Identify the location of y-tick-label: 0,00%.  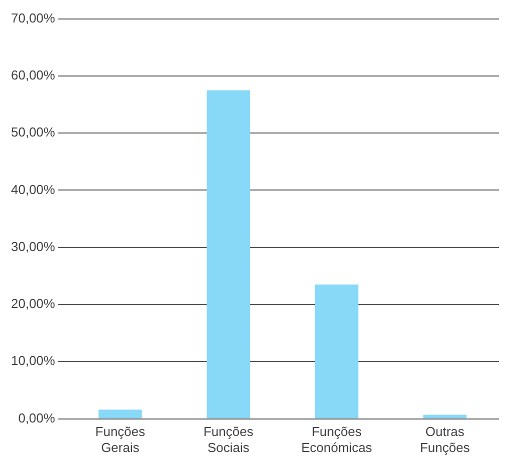
(37, 418).